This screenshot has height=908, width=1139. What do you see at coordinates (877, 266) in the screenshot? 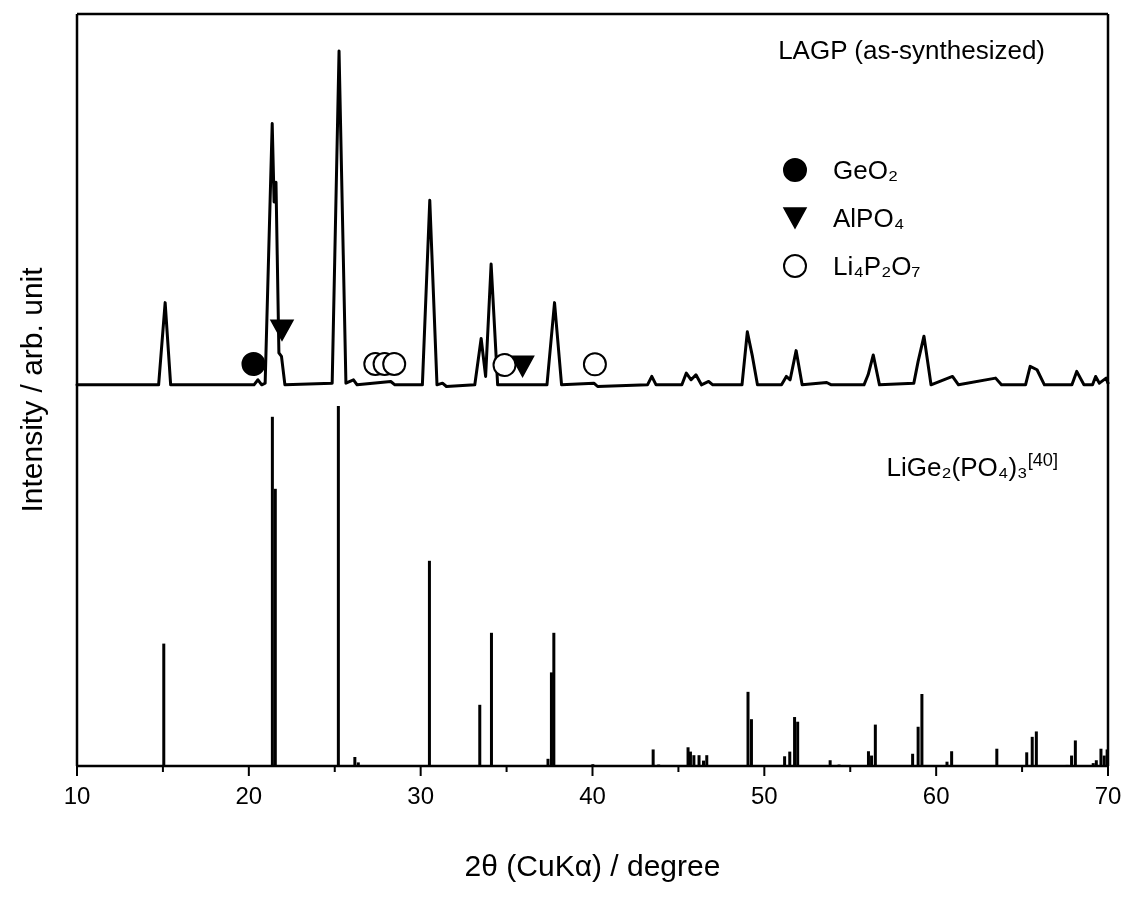
I see `legend-label: Li₄P₂O₇` at bounding box center [877, 266].